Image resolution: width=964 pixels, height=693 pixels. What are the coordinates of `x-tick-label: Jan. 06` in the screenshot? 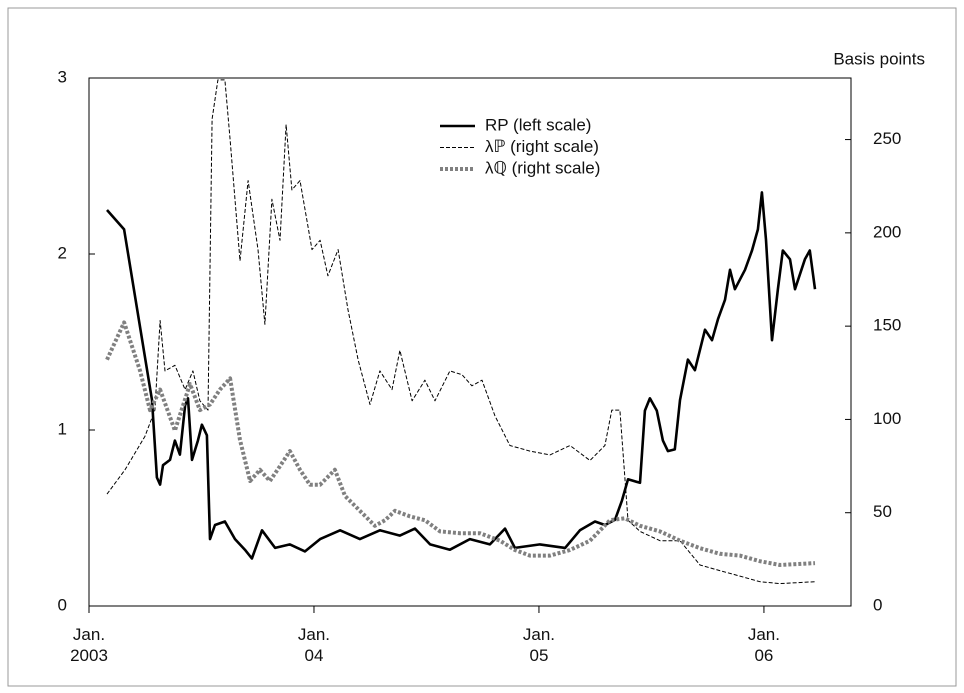 It's located at (763, 645).